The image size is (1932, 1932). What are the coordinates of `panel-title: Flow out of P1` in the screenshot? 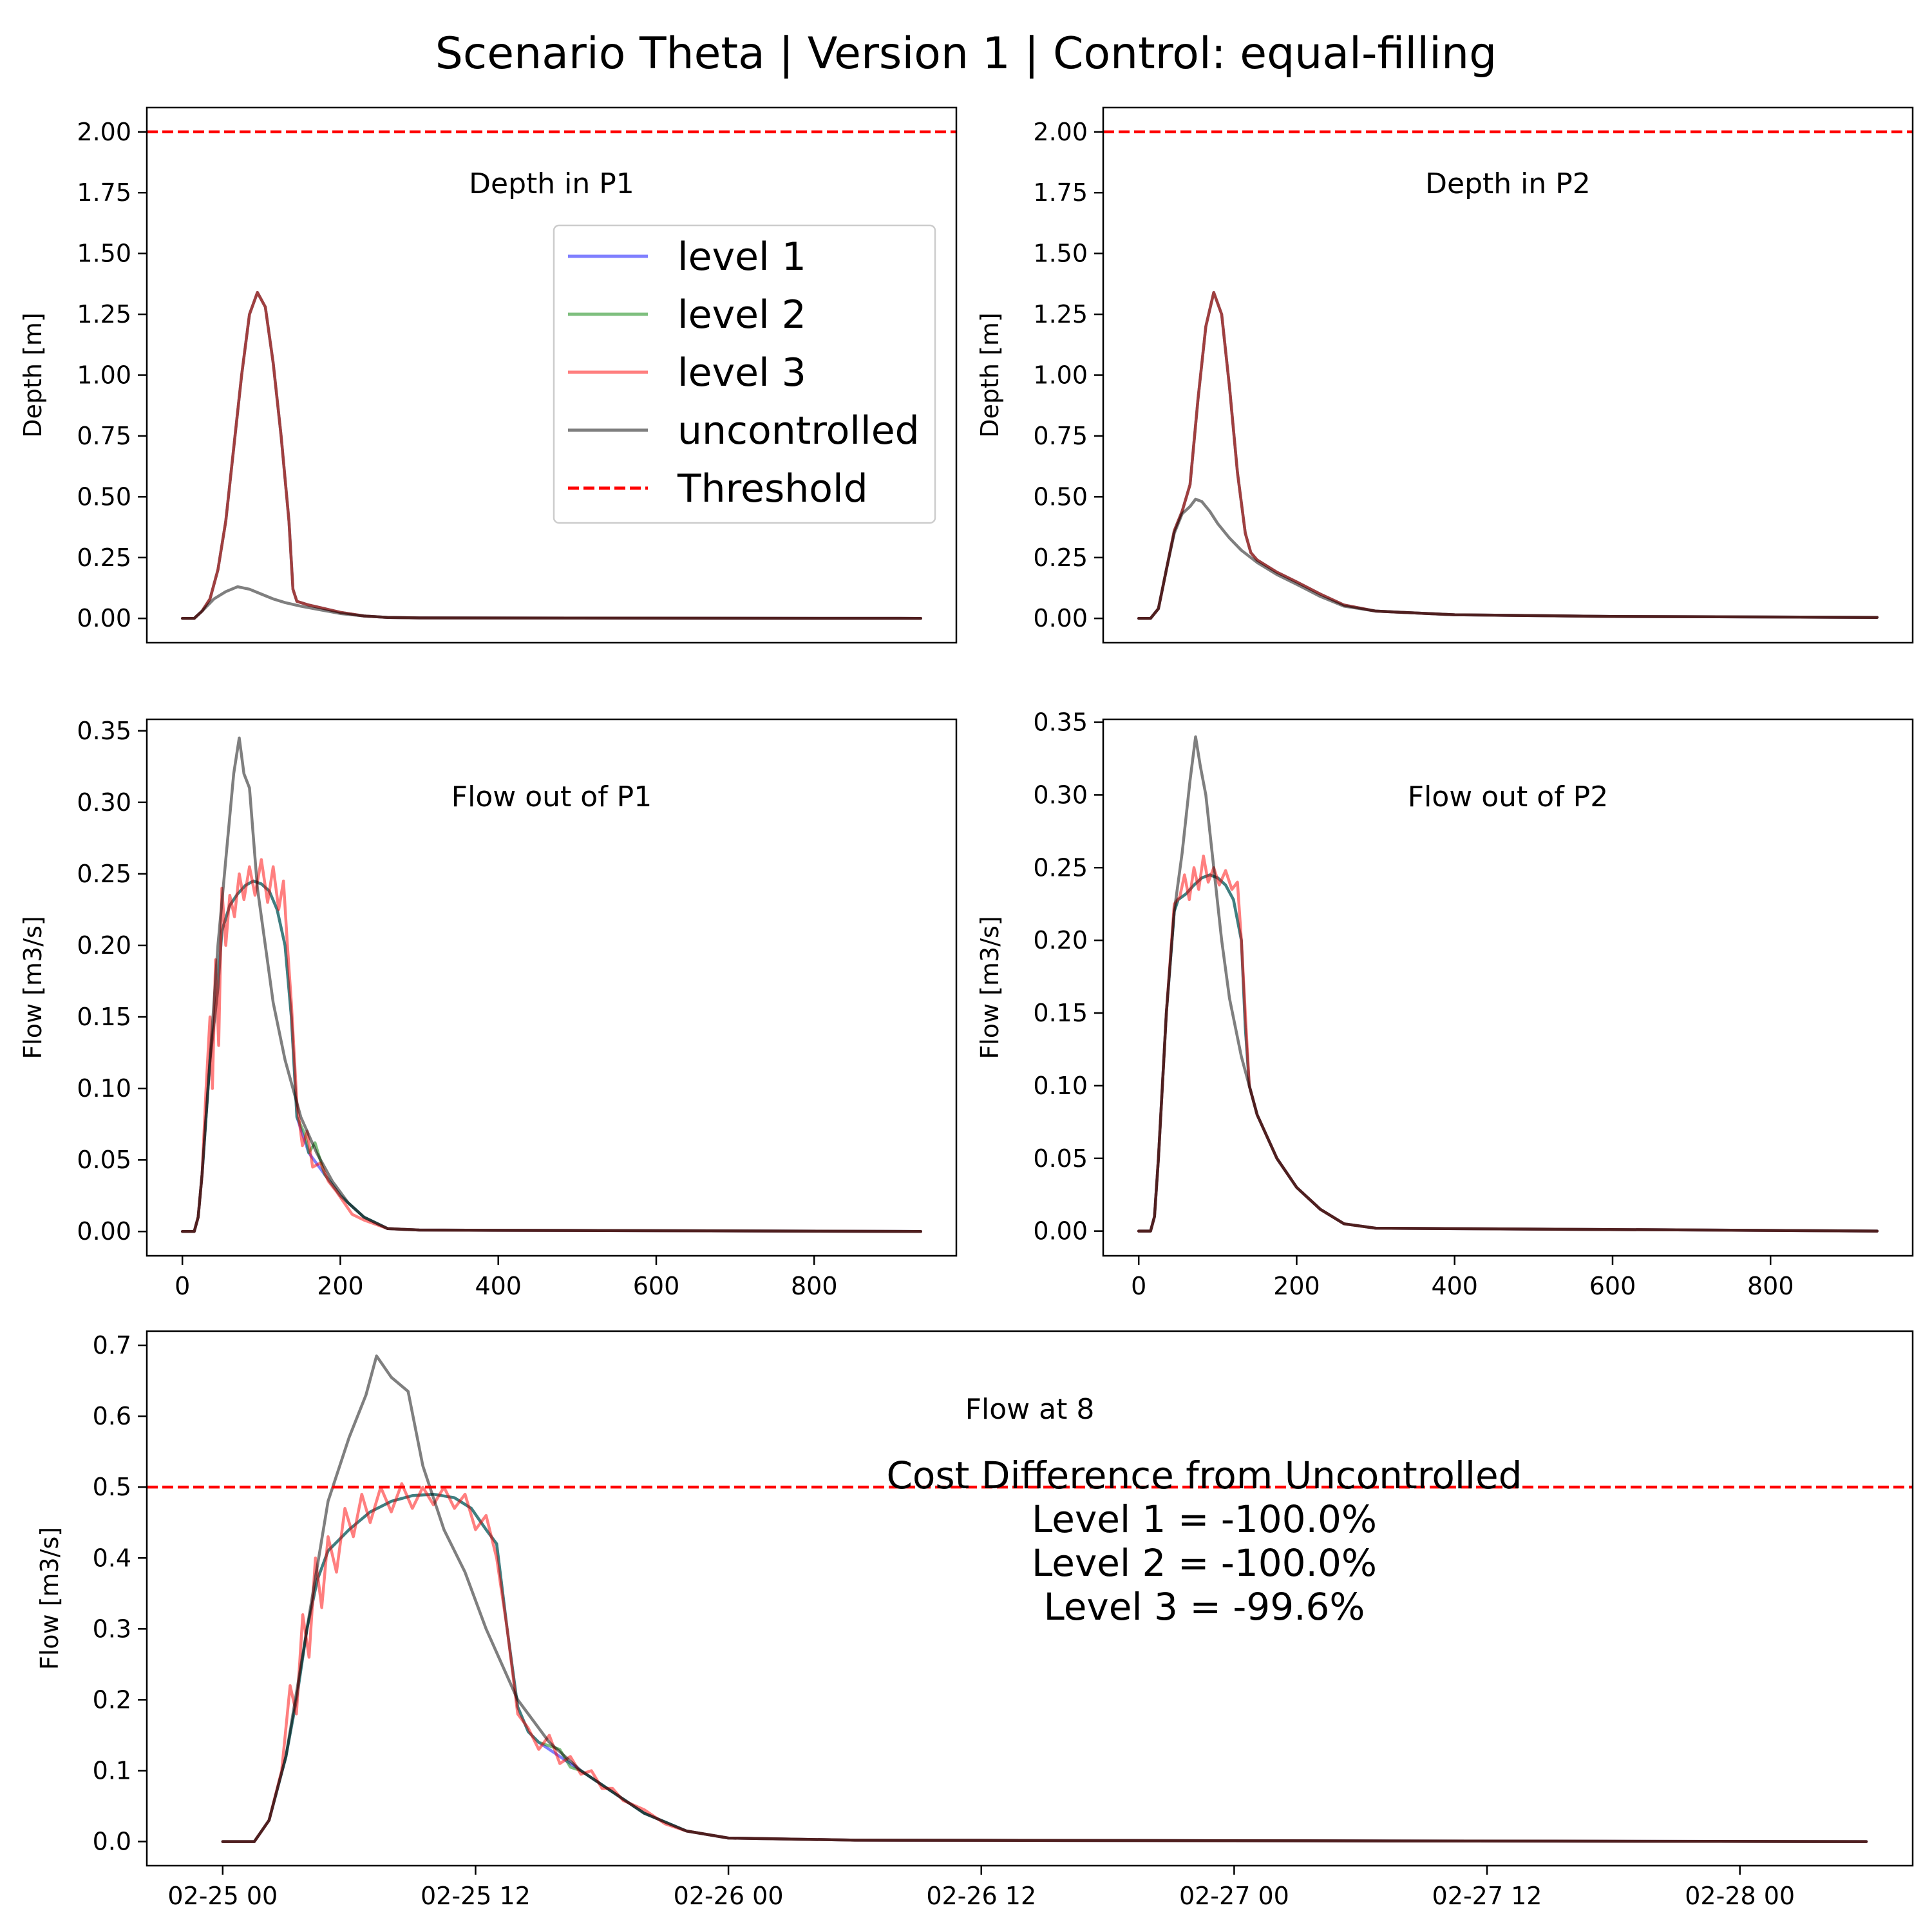 It's located at (551, 797).